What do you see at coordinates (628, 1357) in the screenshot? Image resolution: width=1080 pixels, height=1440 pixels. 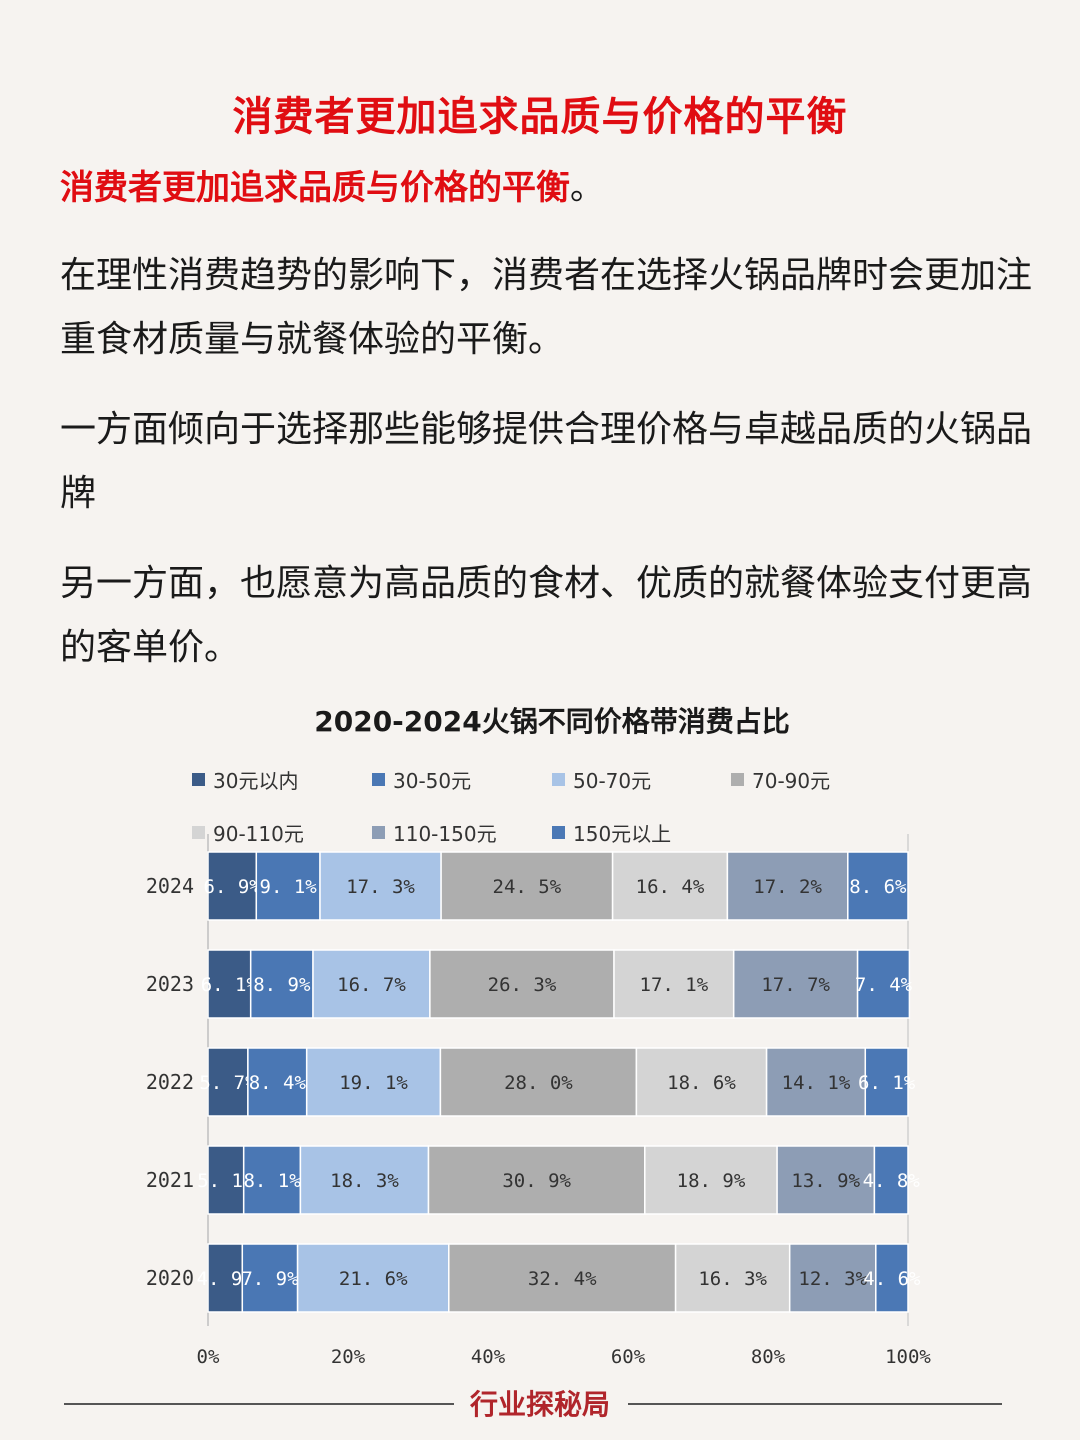 I see `x-tick-label: 60%` at bounding box center [628, 1357].